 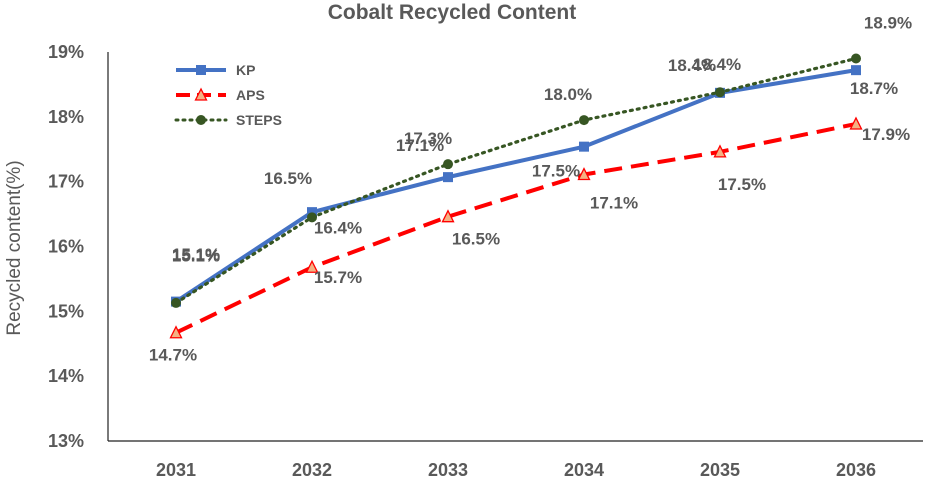 I want to click on x-tick-label: 2033, so click(x=448, y=469).